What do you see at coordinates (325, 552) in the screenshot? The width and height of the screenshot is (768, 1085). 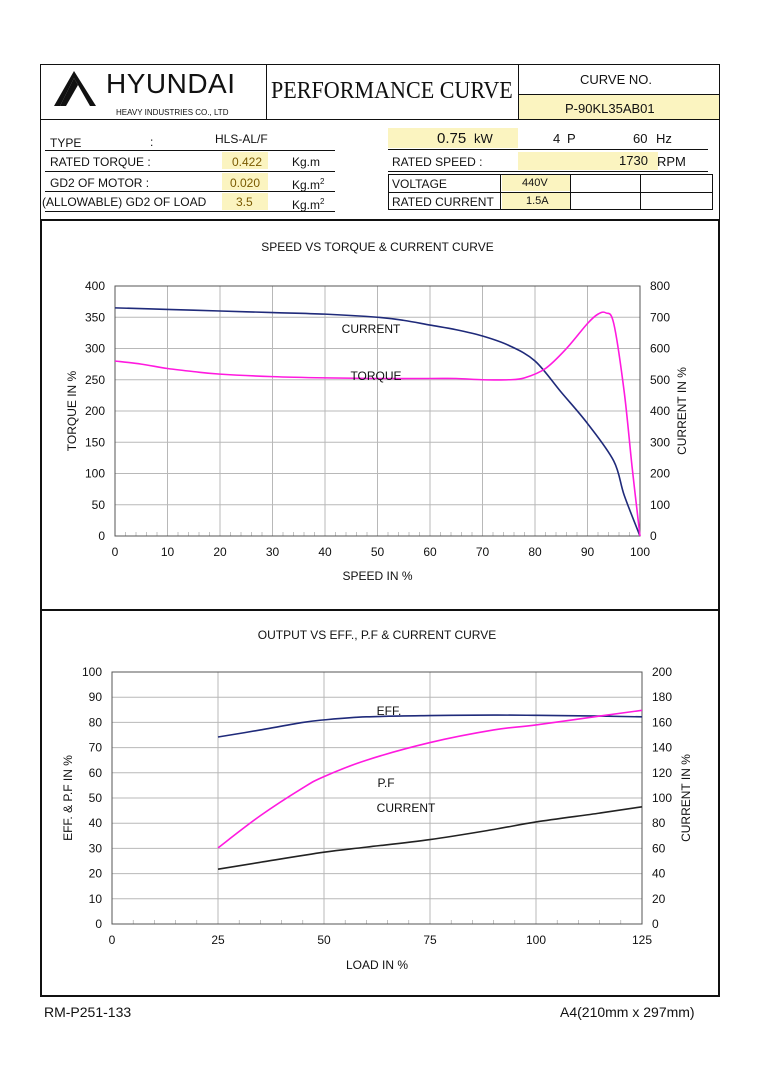 I see `x-tick-label: 40` at bounding box center [325, 552].